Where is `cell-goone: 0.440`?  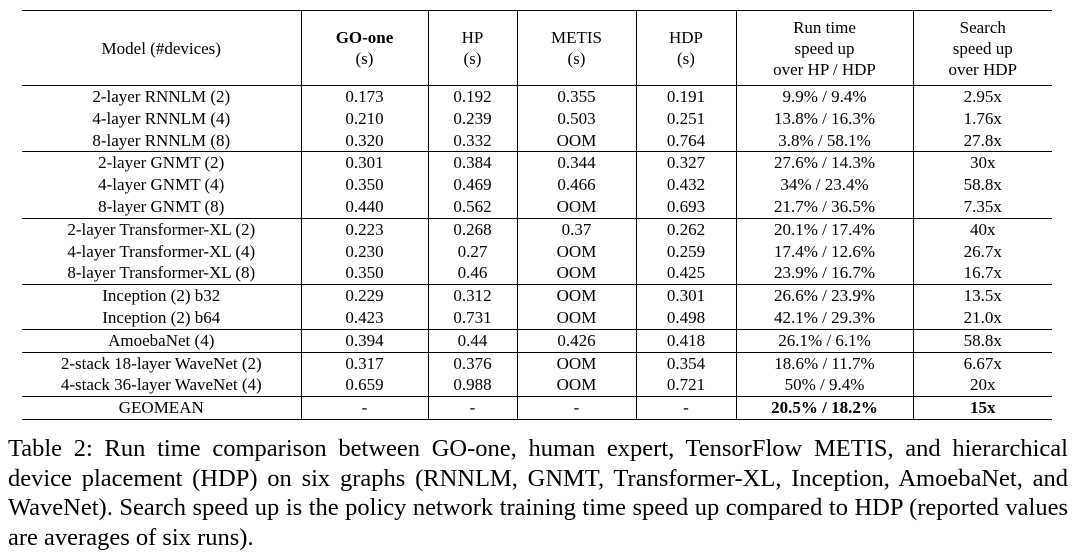
cell-goone: 0.440 is located at coordinates (364, 207).